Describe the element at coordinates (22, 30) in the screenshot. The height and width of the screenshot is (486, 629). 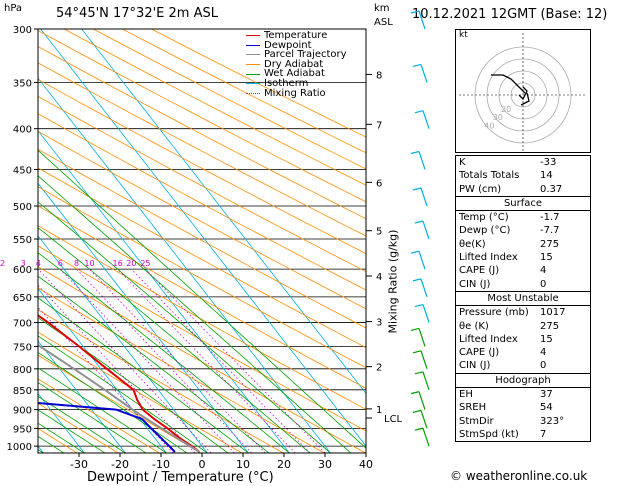
I see `pressure-tick-label: 300` at that location.